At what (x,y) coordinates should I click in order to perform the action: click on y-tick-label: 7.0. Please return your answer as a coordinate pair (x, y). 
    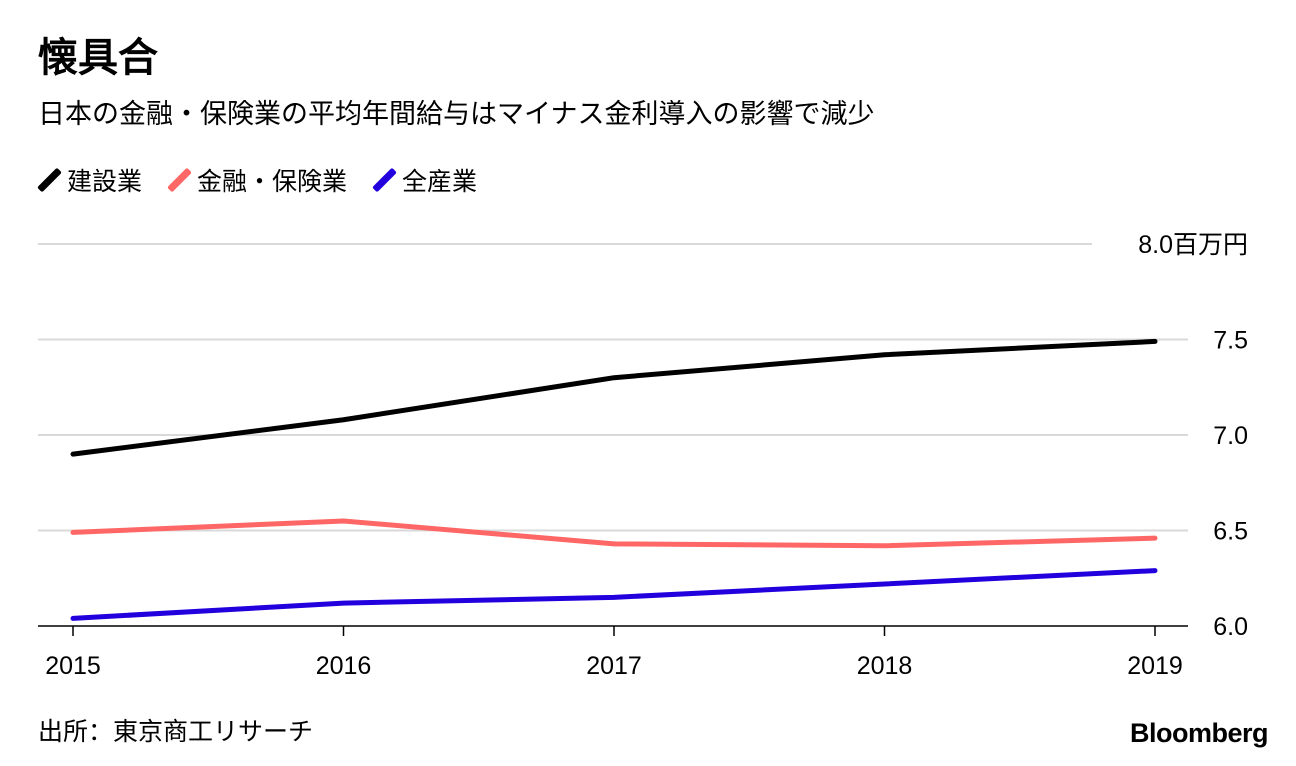
    Looking at the image, I should click on (1230, 436).